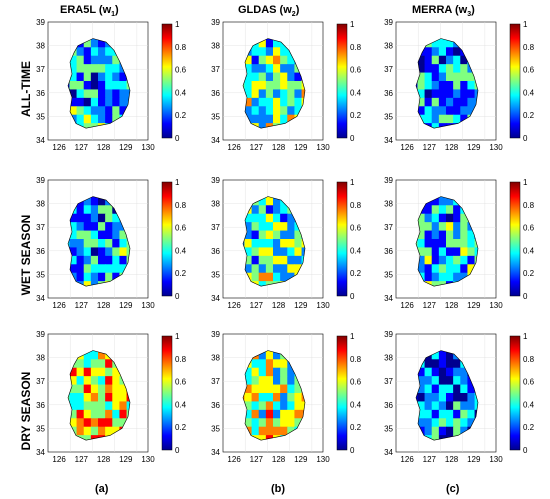 The image size is (550, 499). I want to click on colorbar-tick-label: 0, so click(352, 450).